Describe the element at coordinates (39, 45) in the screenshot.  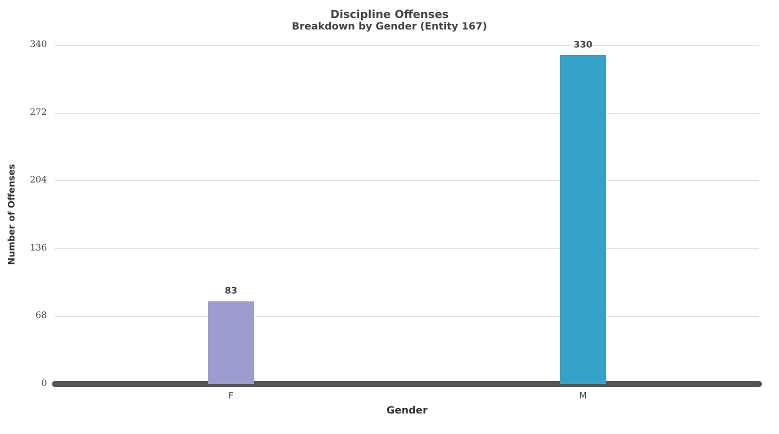
I see `y-tick-label: 340` at that location.